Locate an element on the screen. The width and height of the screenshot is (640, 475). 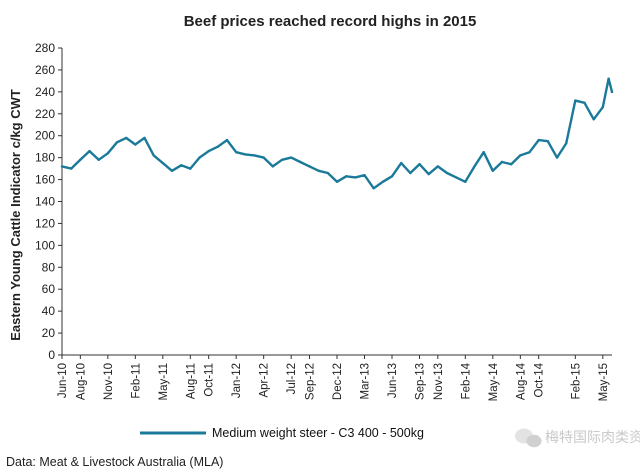
y-tick-label: 60 is located at coordinates (49, 289).